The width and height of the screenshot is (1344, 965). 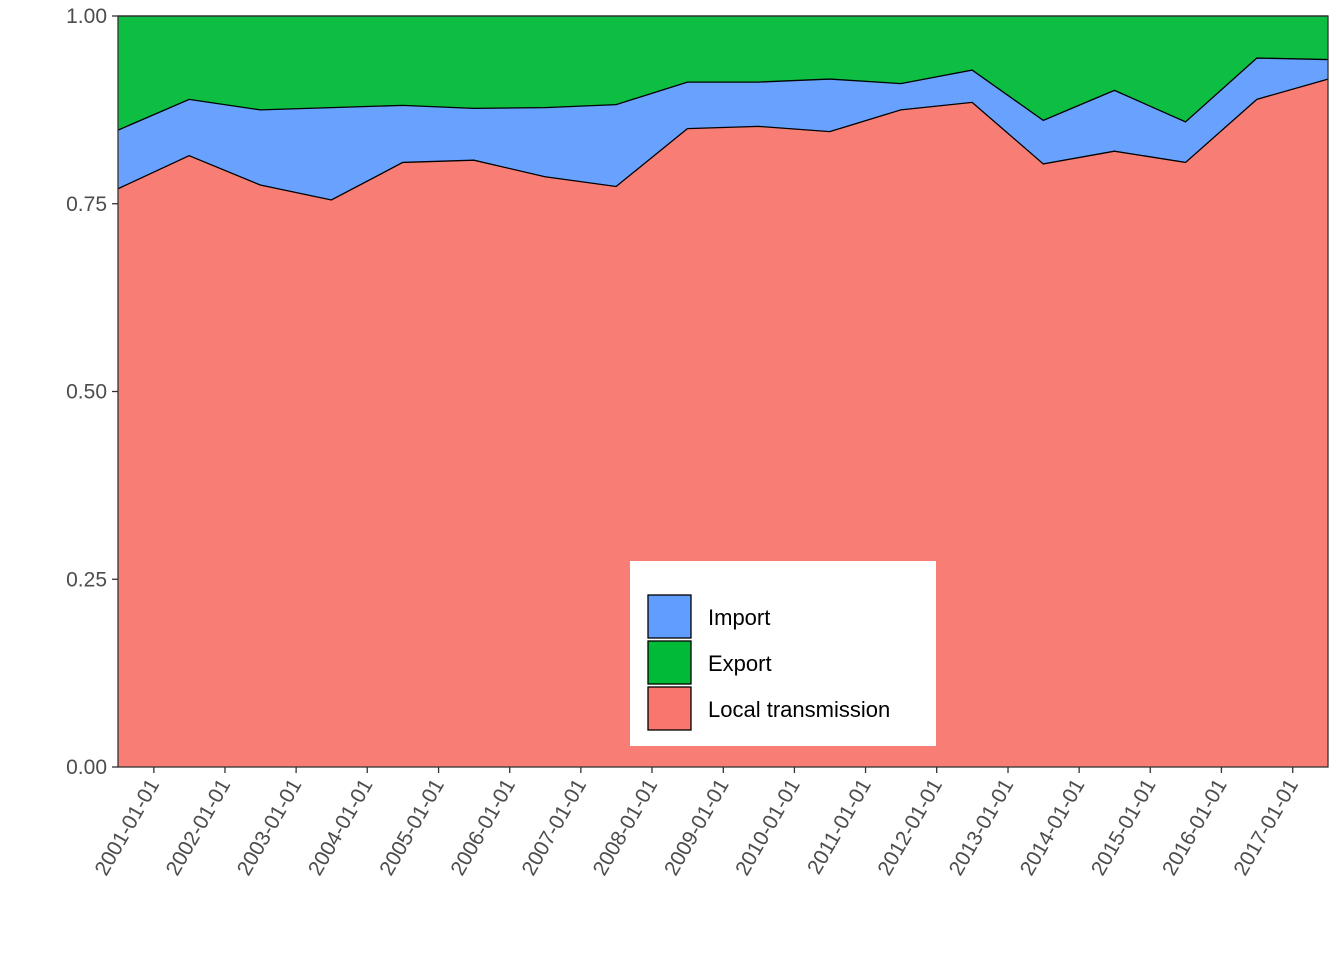 What do you see at coordinates (783, 653) in the screenshot?
I see `legend: Import Export Local transmission` at bounding box center [783, 653].